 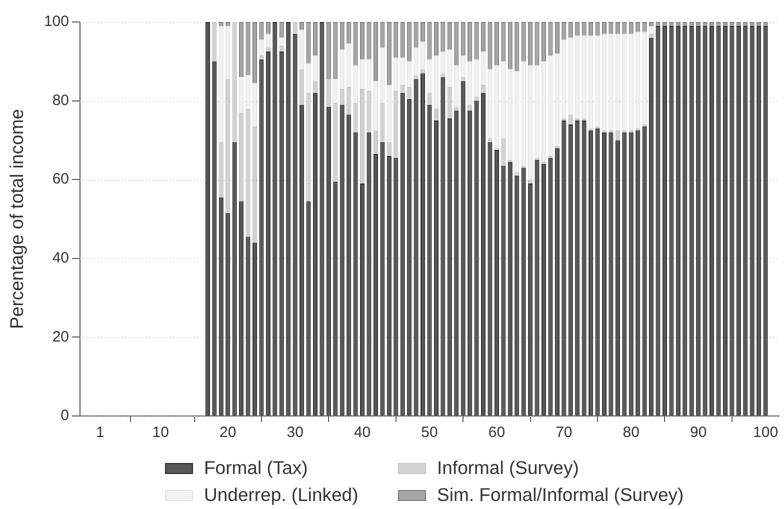 I want to click on x-tick-label: 10, so click(x=160, y=433).